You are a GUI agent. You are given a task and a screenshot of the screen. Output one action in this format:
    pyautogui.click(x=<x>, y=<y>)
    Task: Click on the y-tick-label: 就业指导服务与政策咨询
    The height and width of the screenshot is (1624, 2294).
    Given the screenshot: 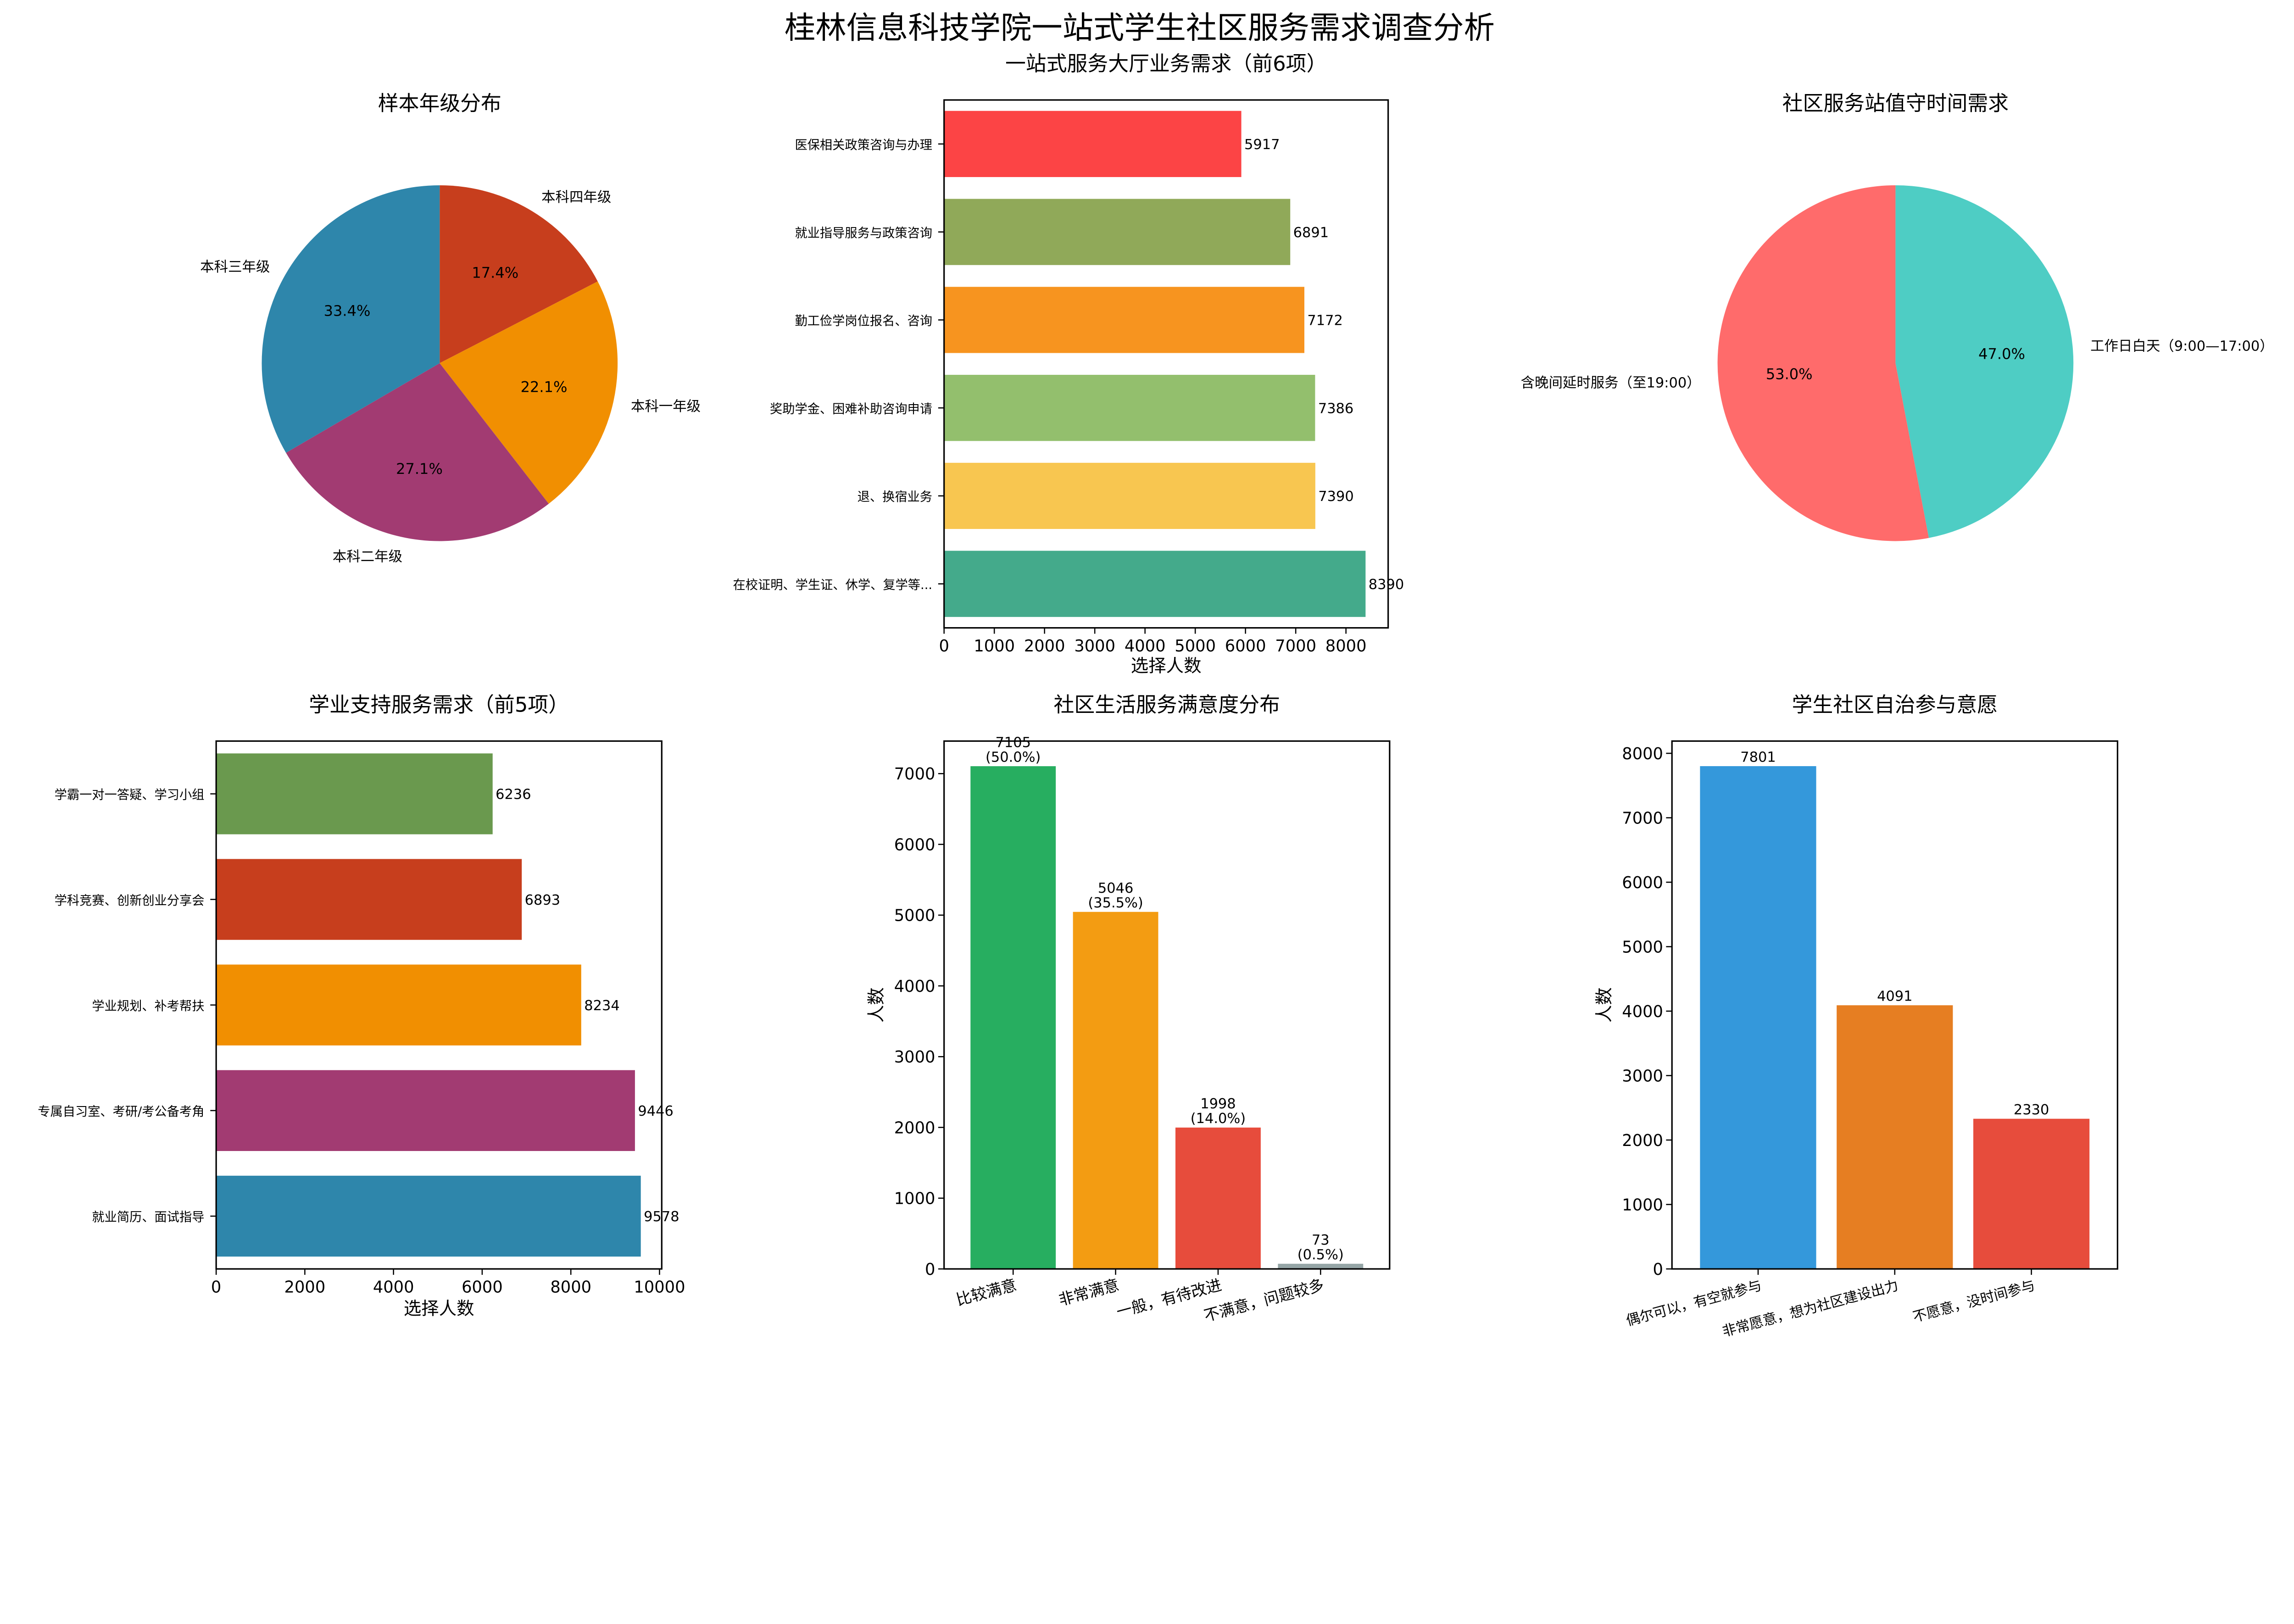 What is the action you would take?
    pyautogui.click(x=863, y=233)
    